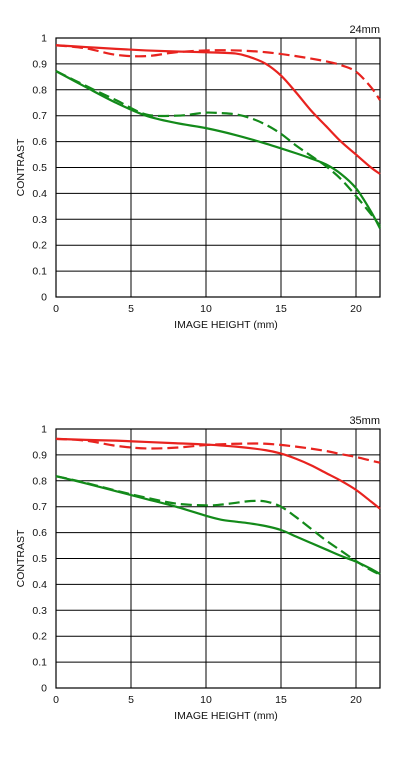 This screenshot has height=761, width=419. I want to click on chart-title: 24mm, so click(364, 30).